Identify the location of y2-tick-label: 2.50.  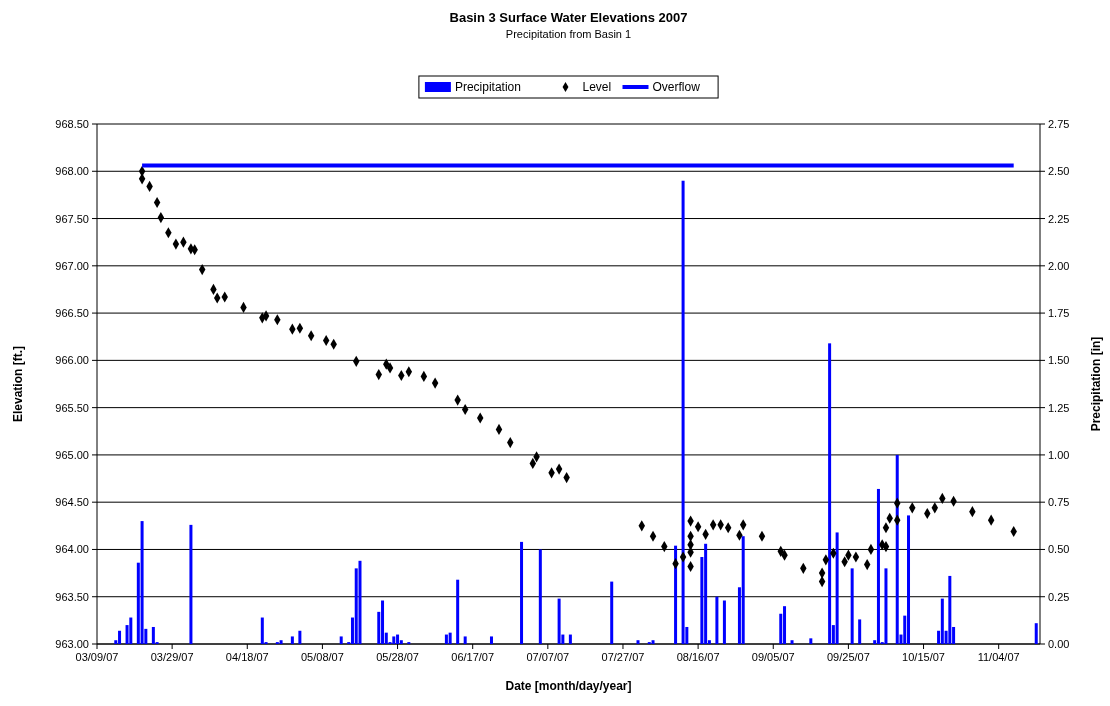
(1059, 171).